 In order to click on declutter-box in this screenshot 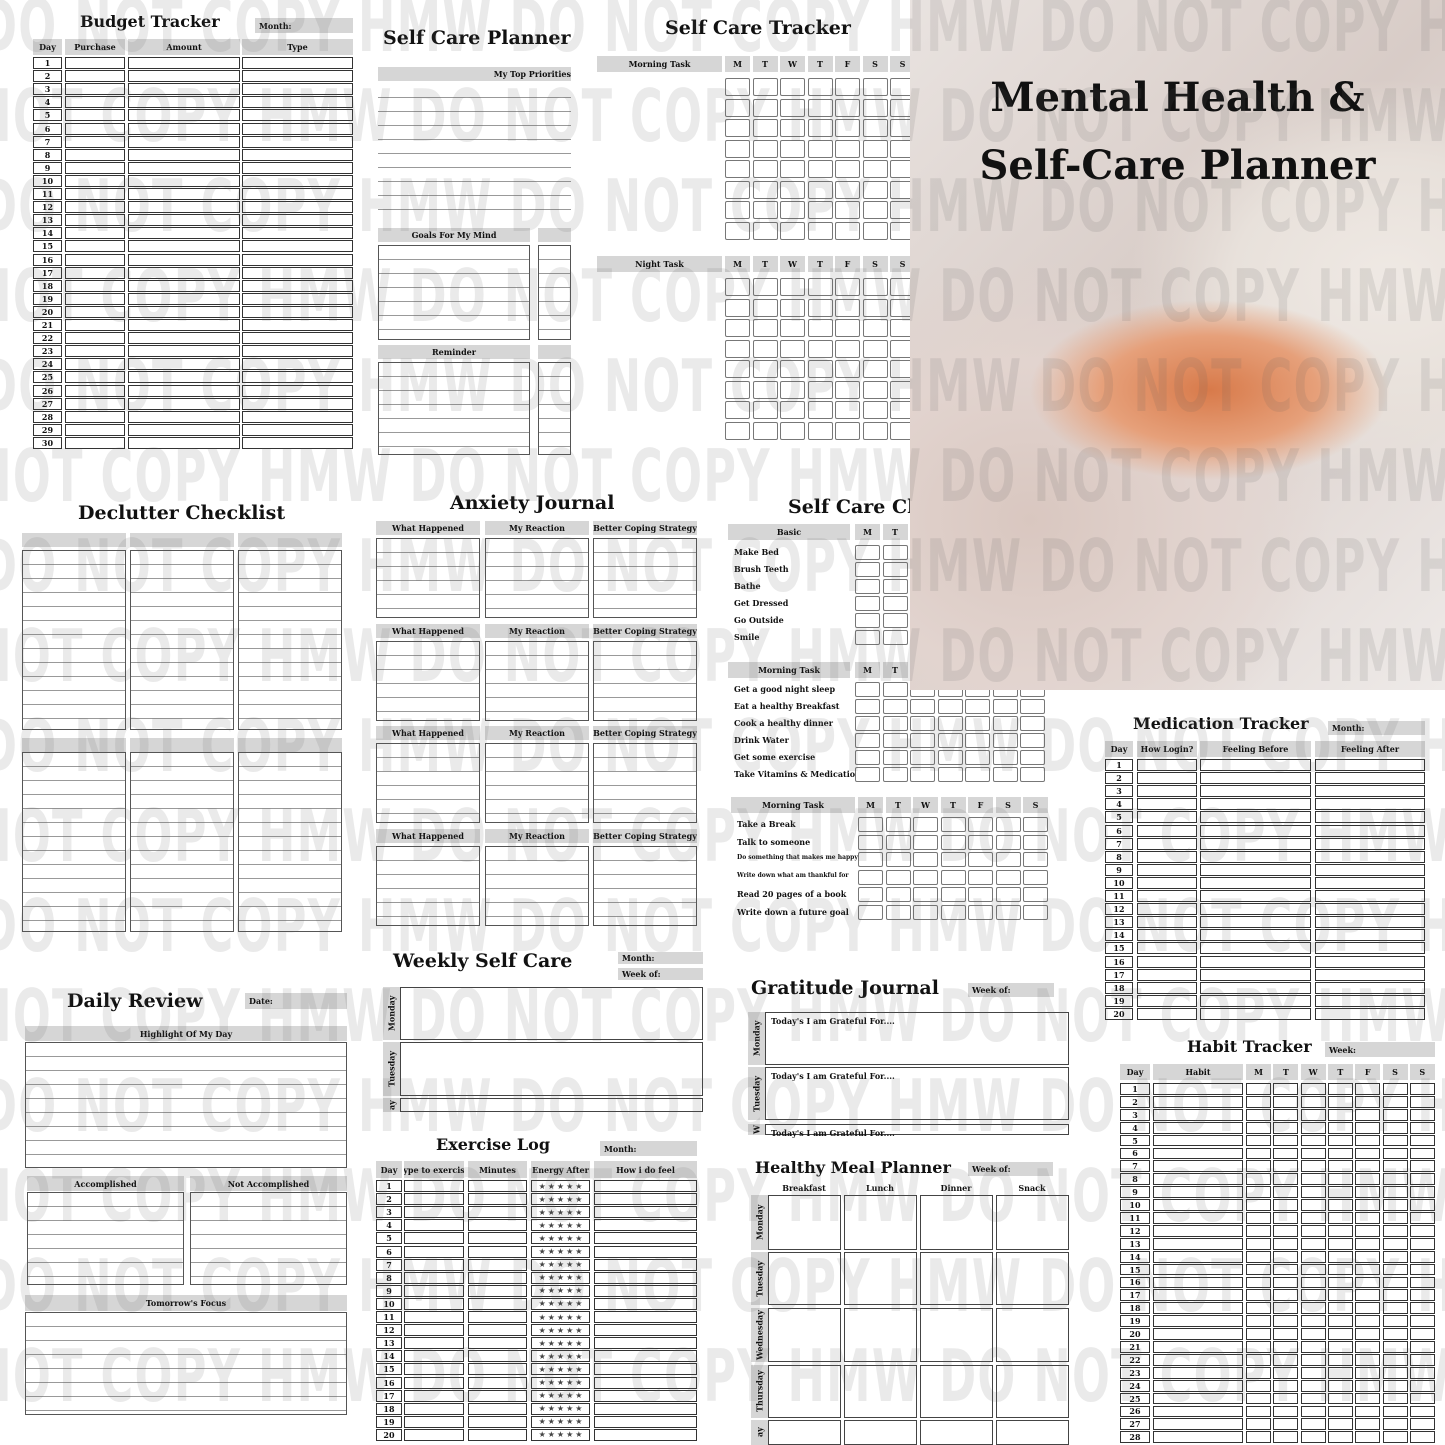, I will do `click(182, 842)`.